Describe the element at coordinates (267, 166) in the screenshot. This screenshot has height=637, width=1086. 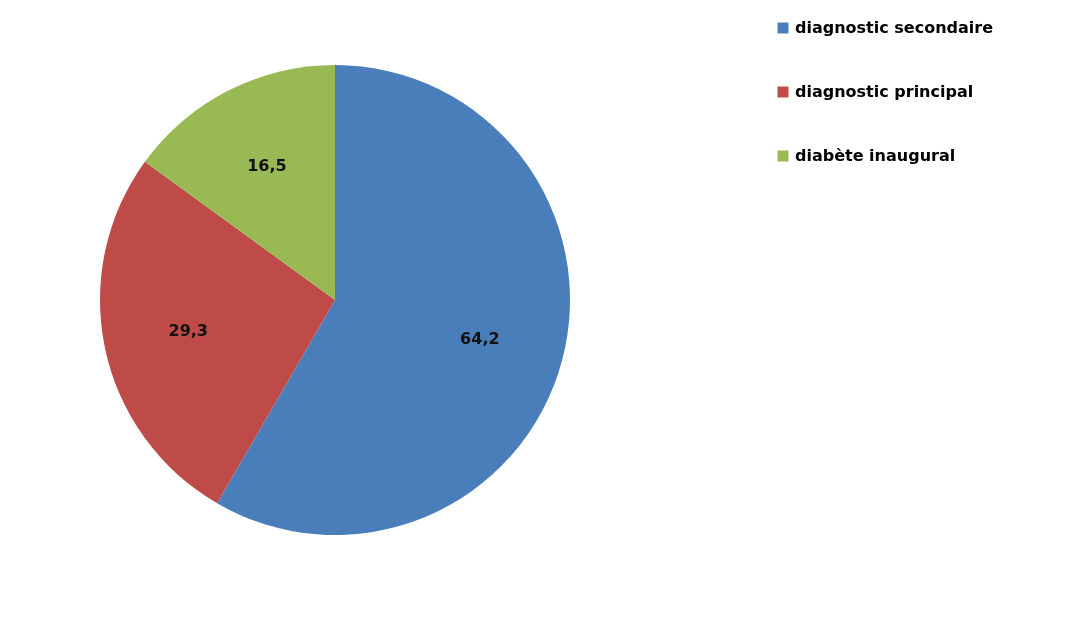
I see `data-label: 16,5` at that location.